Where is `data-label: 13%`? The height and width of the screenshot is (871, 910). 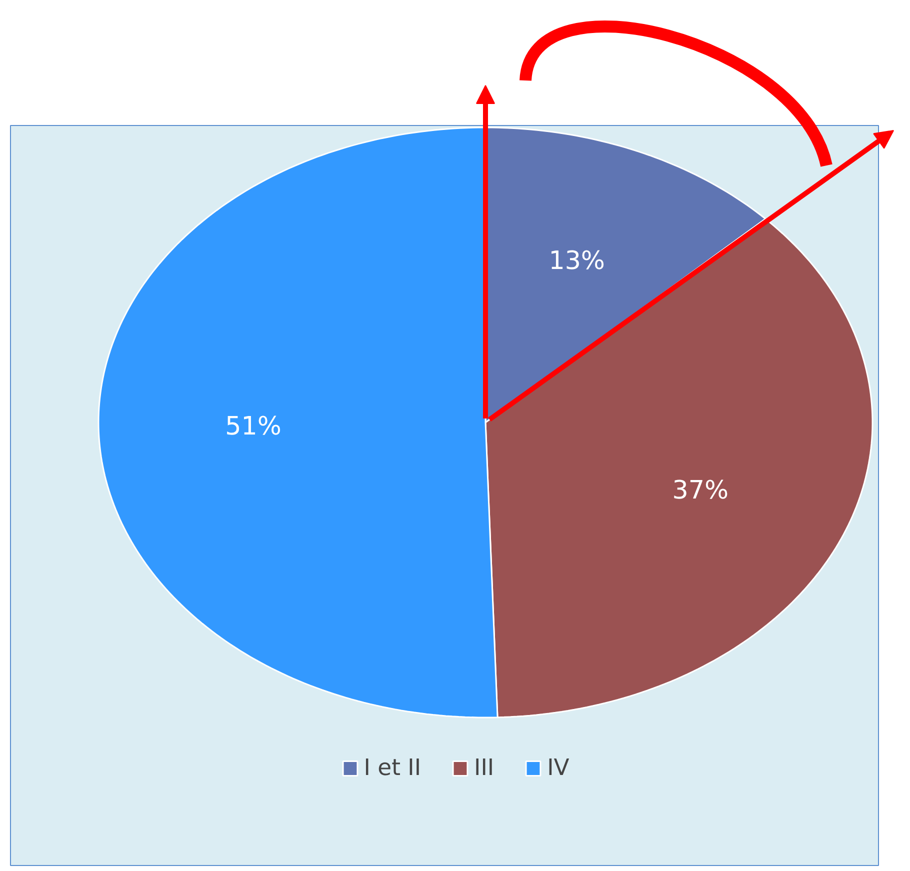
data-label: 13% is located at coordinates (577, 259).